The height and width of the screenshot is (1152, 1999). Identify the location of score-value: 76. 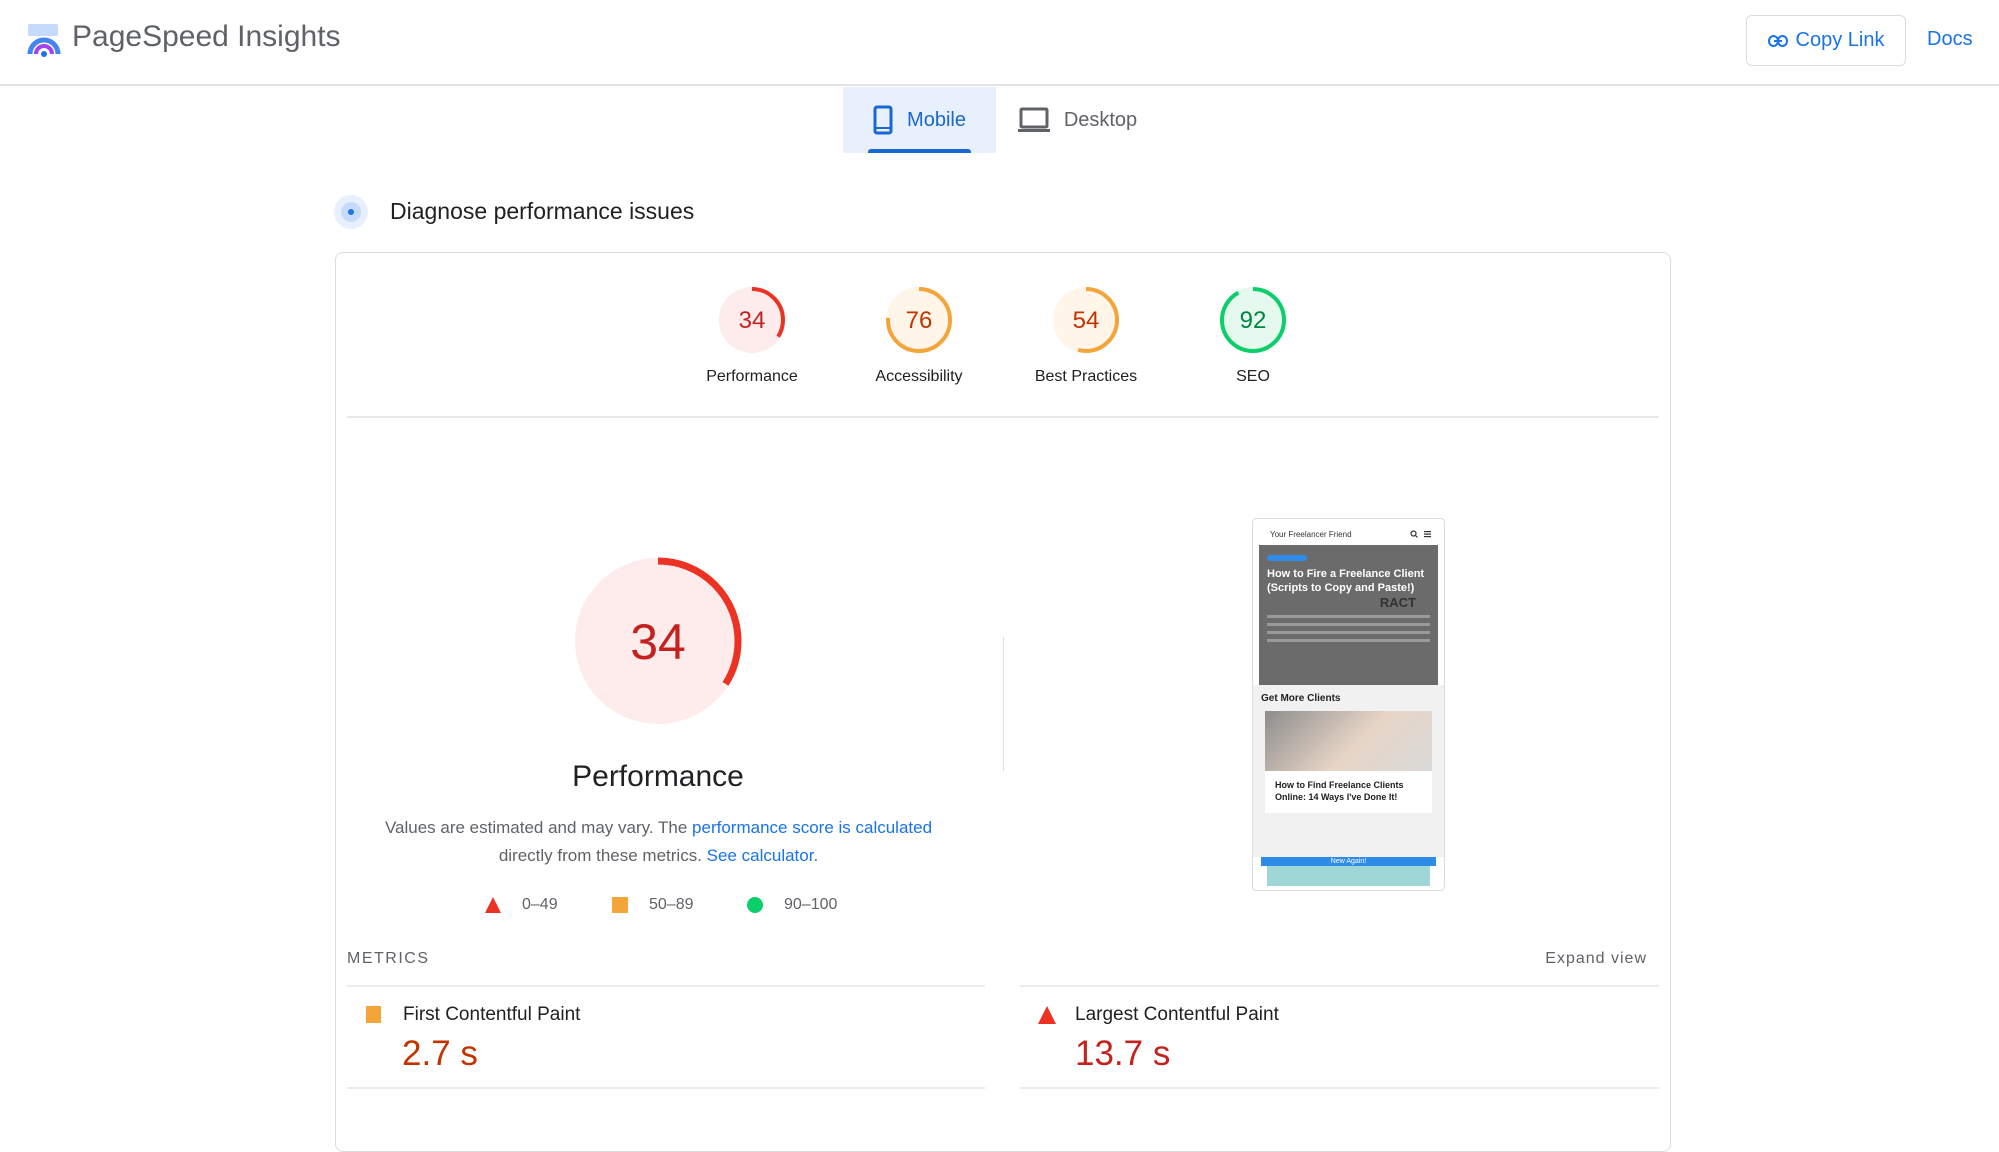
(919, 320).